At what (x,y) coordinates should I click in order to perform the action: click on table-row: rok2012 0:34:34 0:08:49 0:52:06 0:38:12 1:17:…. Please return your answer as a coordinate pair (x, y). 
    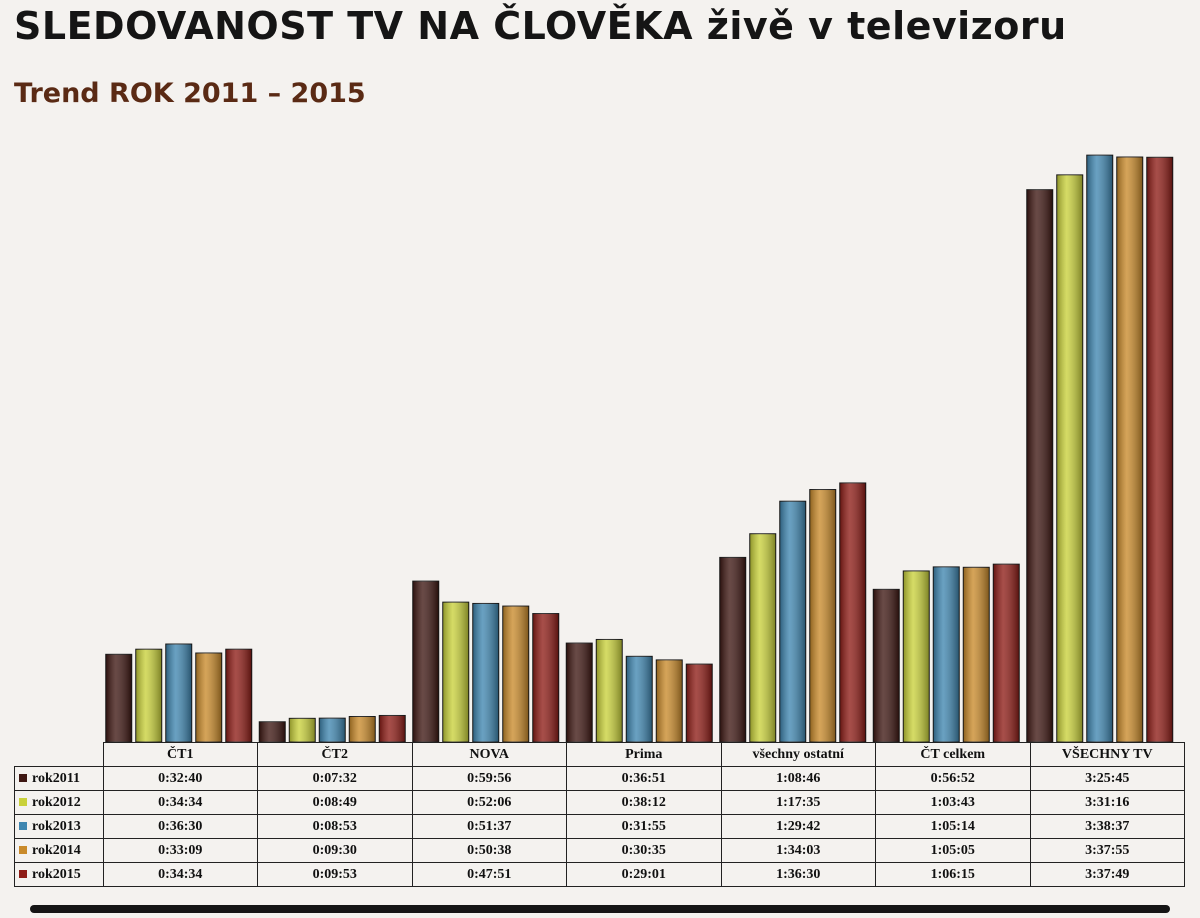
    Looking at the image, I should click on (599, 802).